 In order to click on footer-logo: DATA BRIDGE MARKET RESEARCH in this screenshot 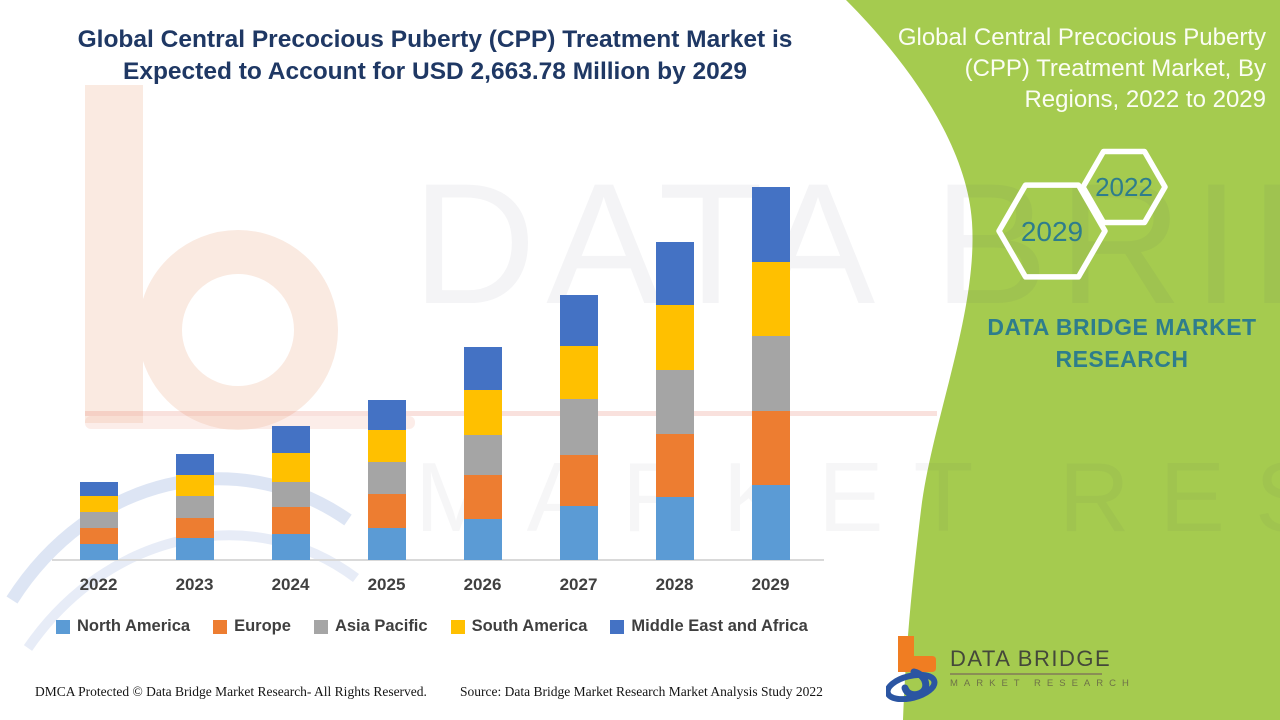, I will do `click(1010, 668)`.